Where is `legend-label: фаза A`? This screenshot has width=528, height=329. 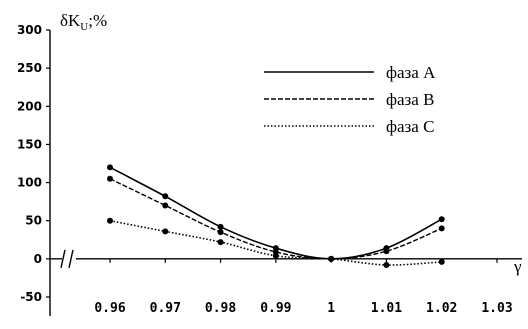
legend-label: фаза A is located at coordinates (411, 72).